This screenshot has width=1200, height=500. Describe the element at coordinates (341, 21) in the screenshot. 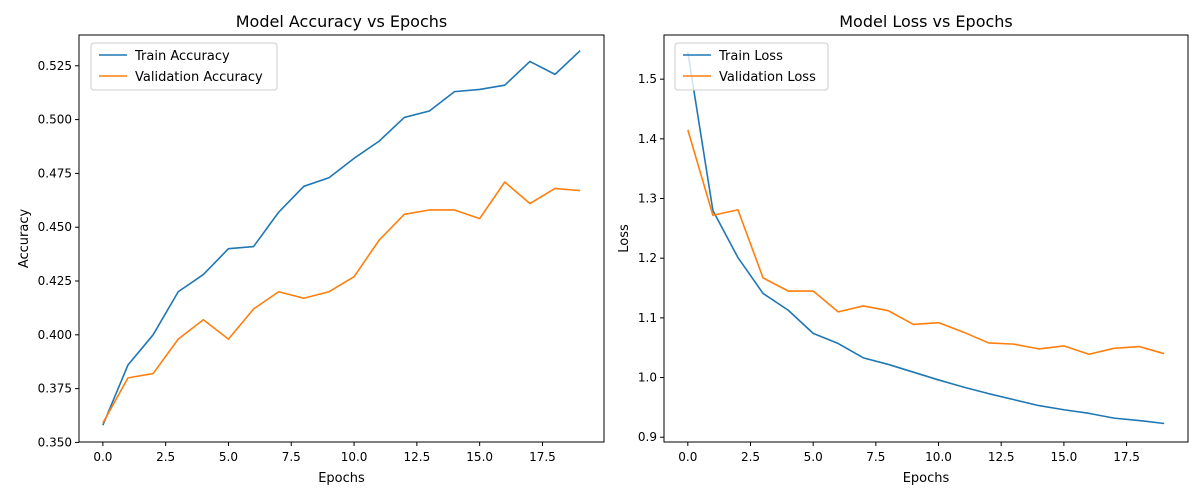

I see `chart-title: Model Accuracy vs Epochs` at that location.